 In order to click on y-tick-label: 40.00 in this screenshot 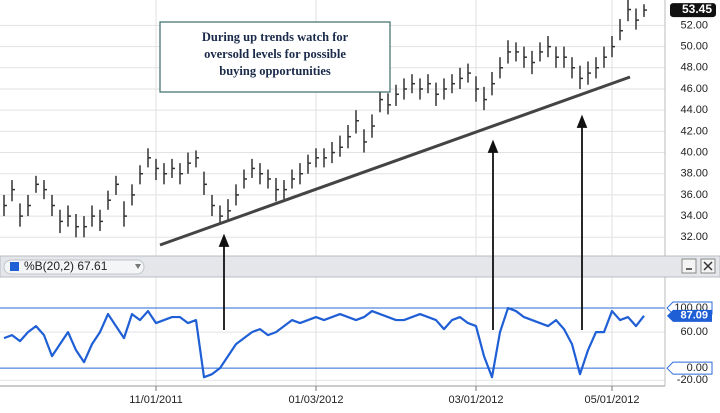, I will do `click(694, 152)`.